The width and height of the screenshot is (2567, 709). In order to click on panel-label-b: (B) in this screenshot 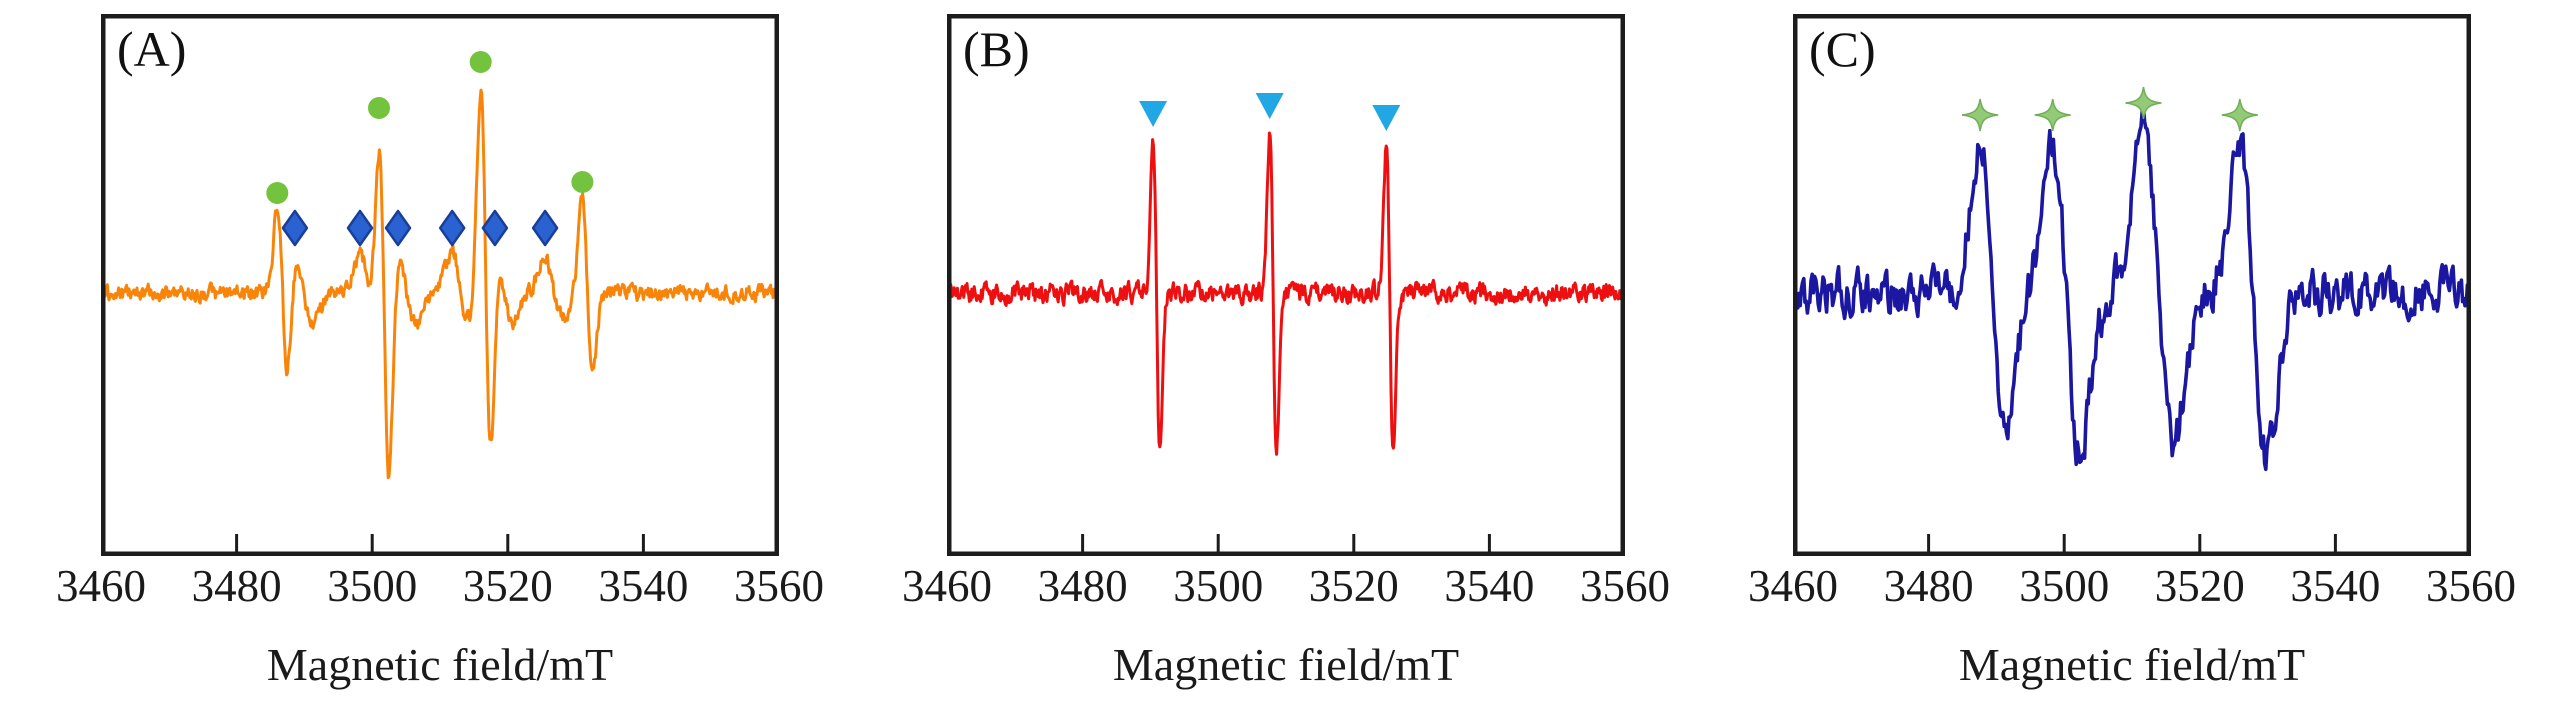, I will do `click(996, 49)`.